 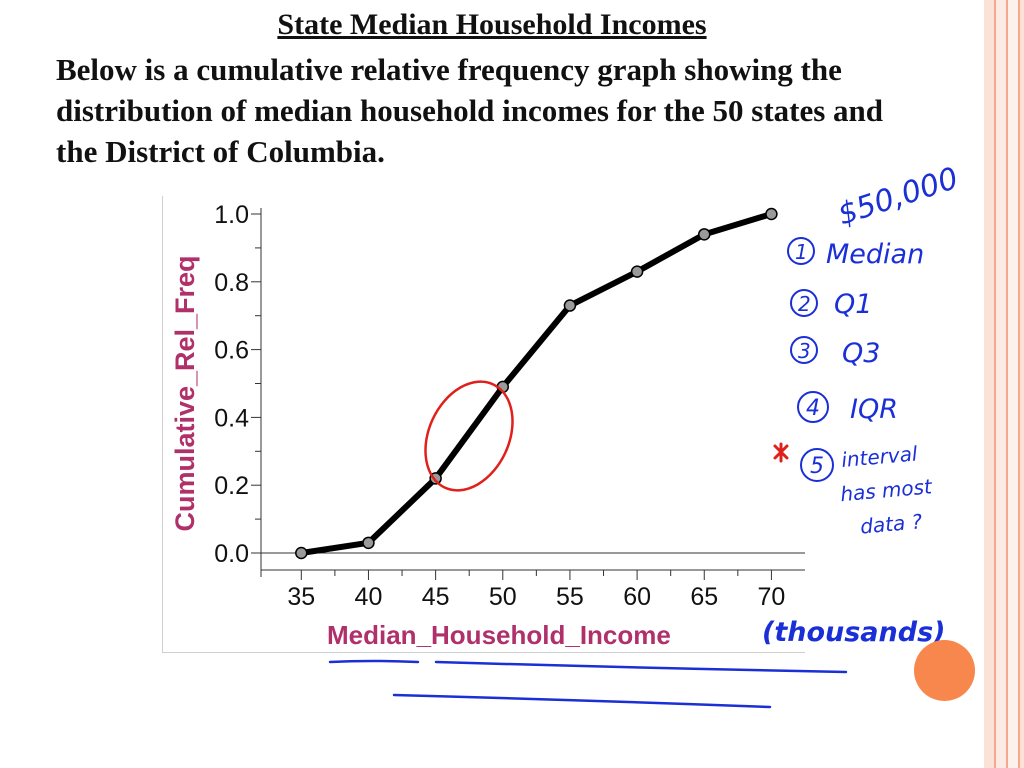 What do you see at coordinates (231, 351) in the screenshot?
I see `y-tick-label: 0.6` at bounding box center [231, 351].